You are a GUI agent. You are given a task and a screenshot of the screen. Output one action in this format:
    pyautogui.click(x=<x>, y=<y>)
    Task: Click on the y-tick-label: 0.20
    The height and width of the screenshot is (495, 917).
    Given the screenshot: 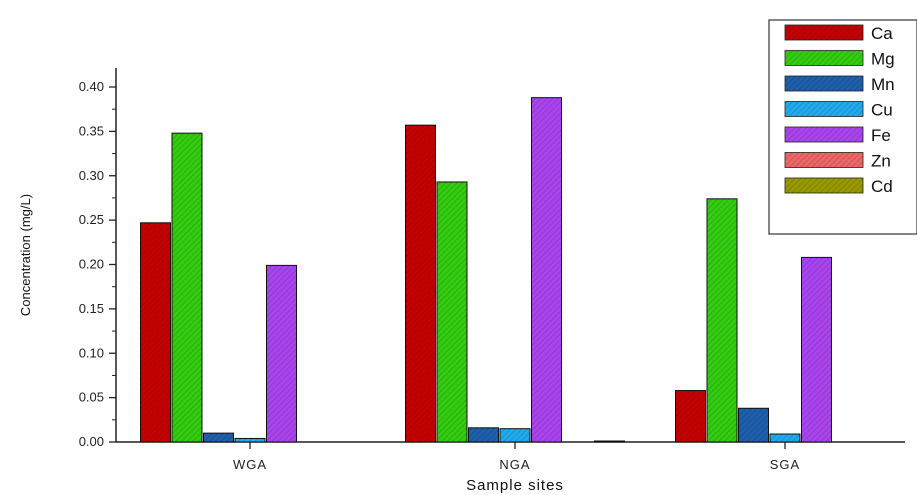 What is the action you would take?
    pyautogui.click(x=91, y=264)
    